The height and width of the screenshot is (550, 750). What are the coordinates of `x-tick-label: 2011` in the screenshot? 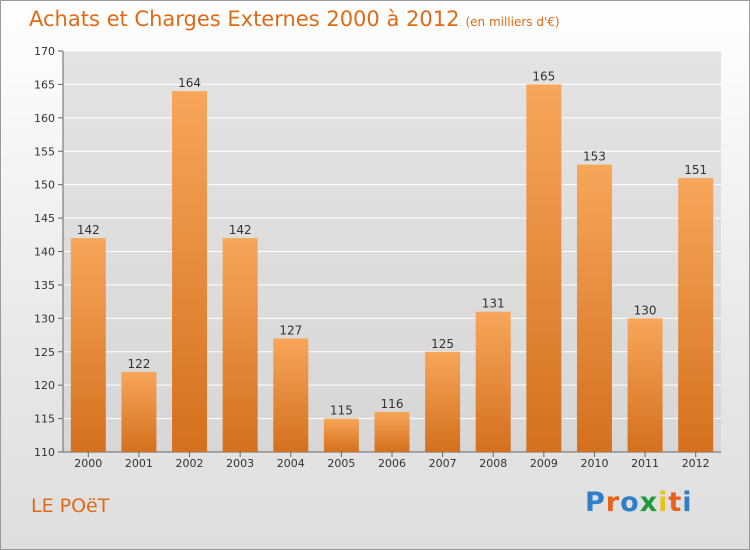 It's located at (645, 463).